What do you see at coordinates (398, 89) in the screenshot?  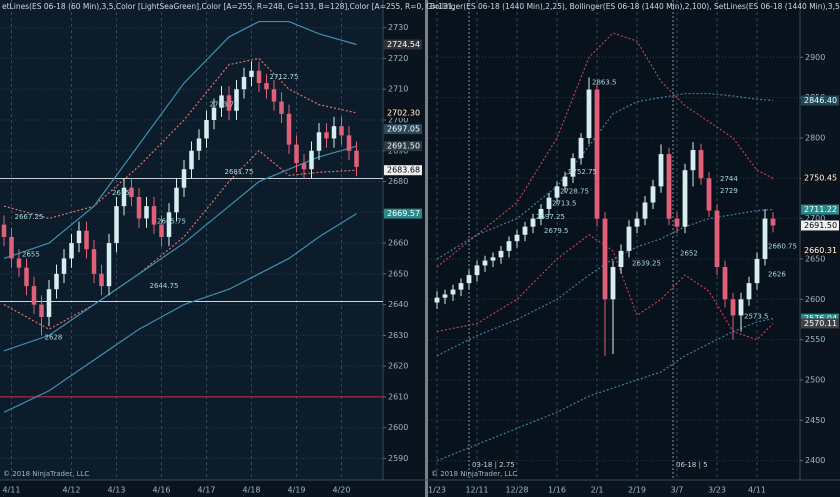 I see `y-tick-label: 2710` at bounding box center [398, 89].